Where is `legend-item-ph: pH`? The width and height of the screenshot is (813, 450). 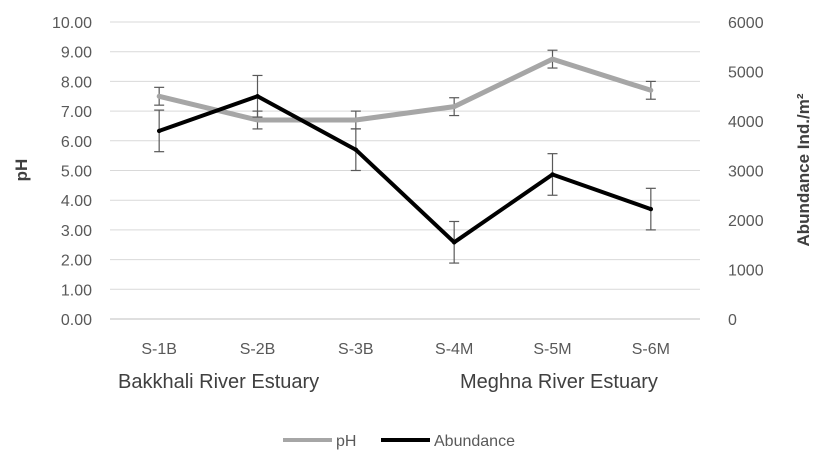
legend-item-ph: pH is located at coordinates (319, 441).